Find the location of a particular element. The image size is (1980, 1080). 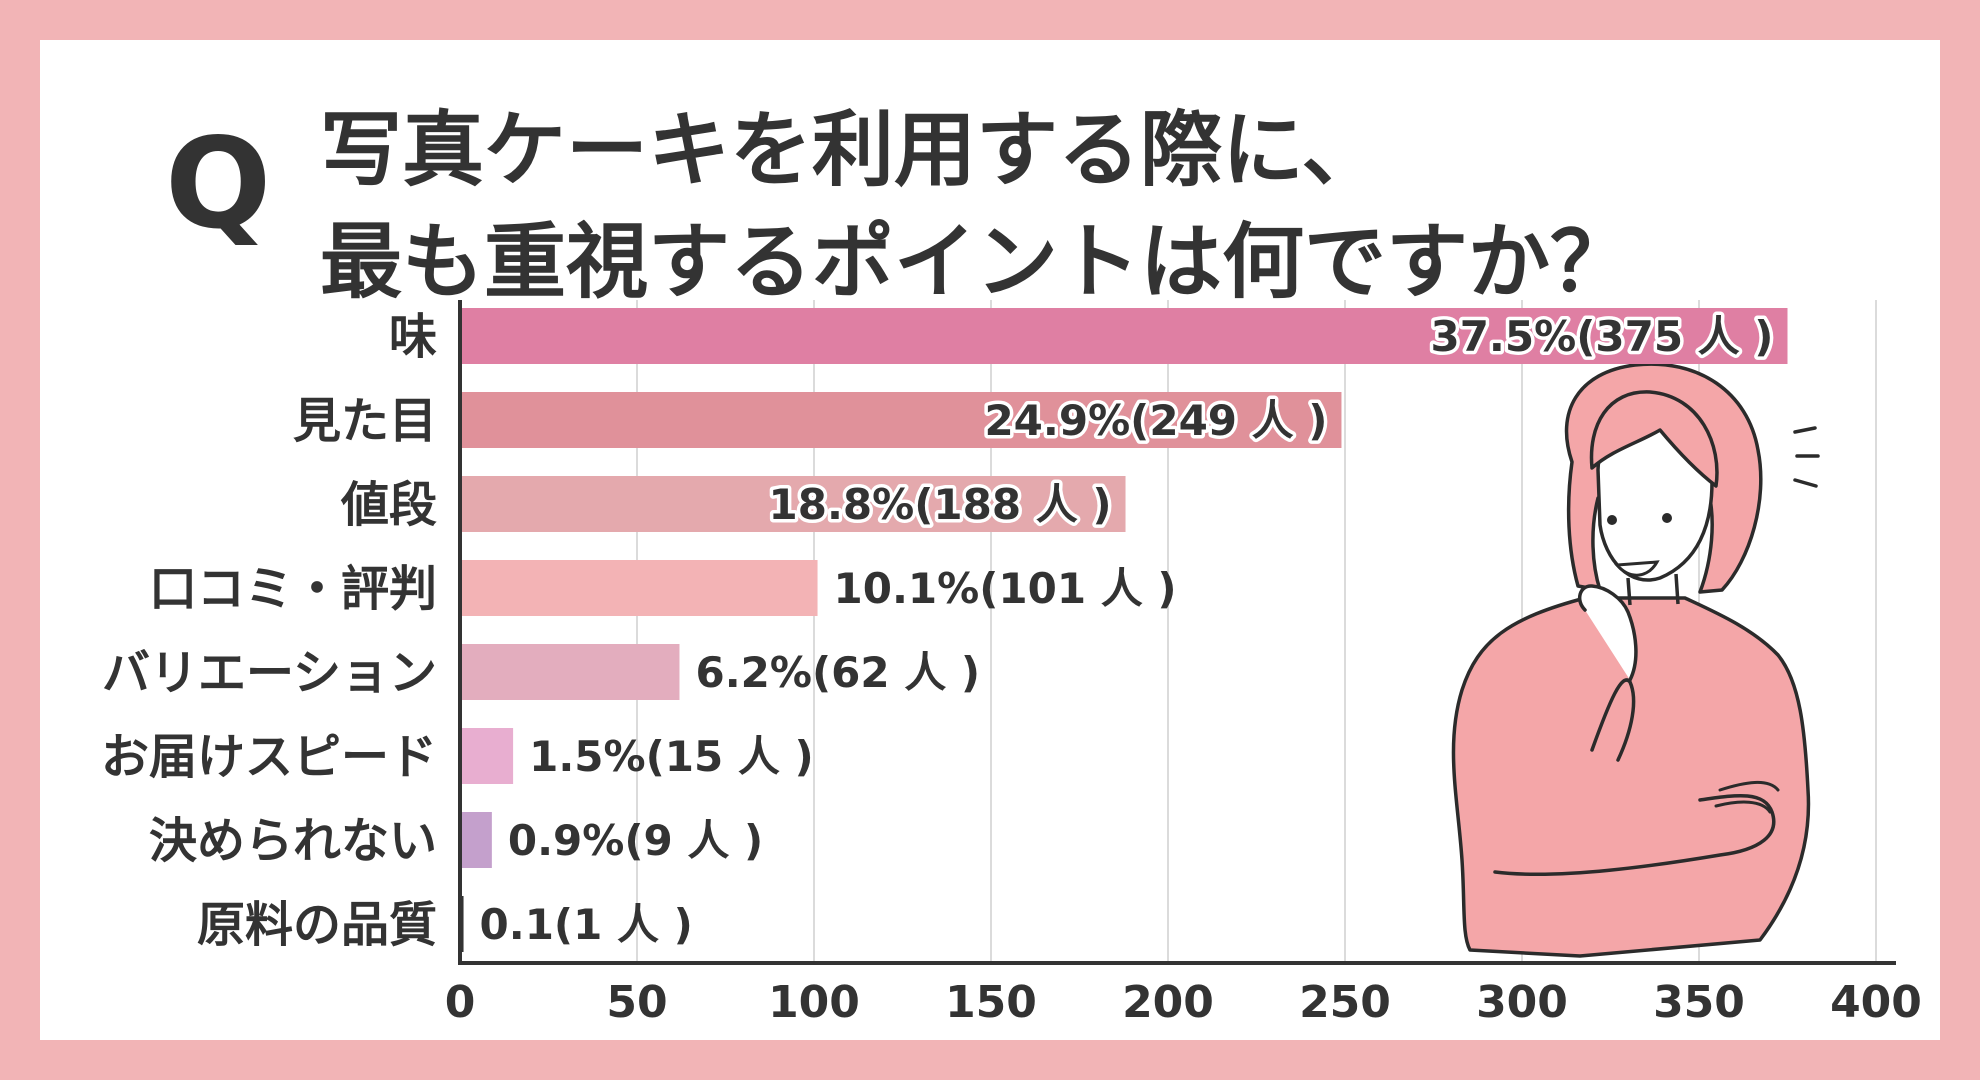

chart-title-line-2: 最も重視するポイントは何ですか？ is located at coordinates (976, 262).